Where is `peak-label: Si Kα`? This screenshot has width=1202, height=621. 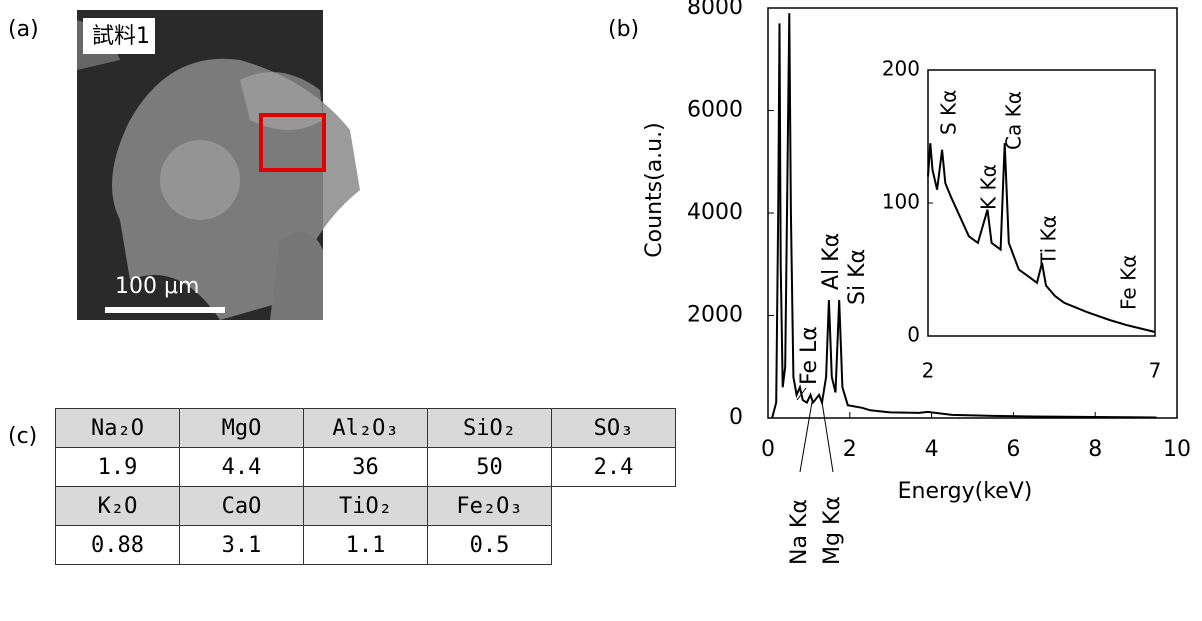 peak-label: Si Kα is located at coordinates (857, 277).